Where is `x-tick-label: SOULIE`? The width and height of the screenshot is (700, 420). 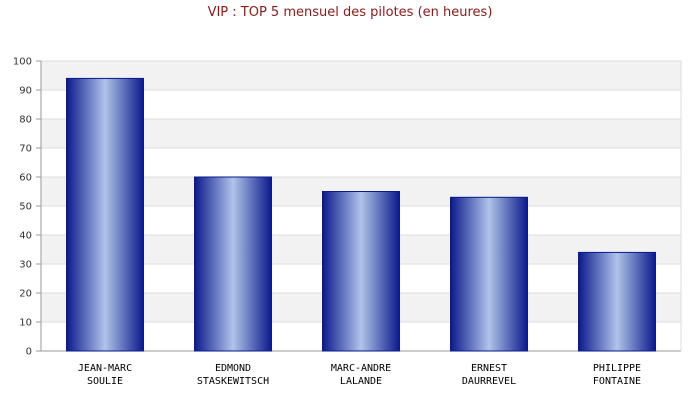 x-tick-label: SOULIE is located at coordinates (105, 381).